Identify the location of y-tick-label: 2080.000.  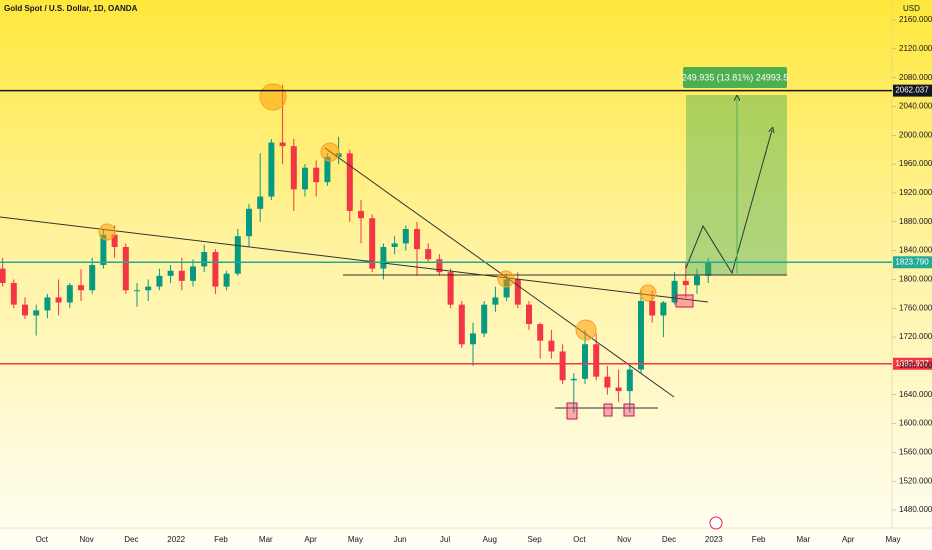
(915, 77).